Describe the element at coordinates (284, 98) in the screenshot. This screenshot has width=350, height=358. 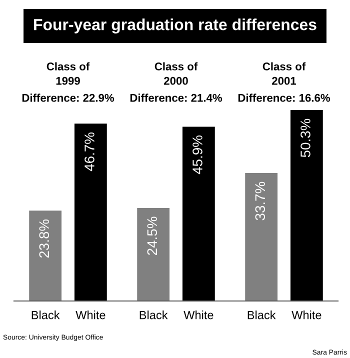
I see `text: Difference: 16.6%` at that location.